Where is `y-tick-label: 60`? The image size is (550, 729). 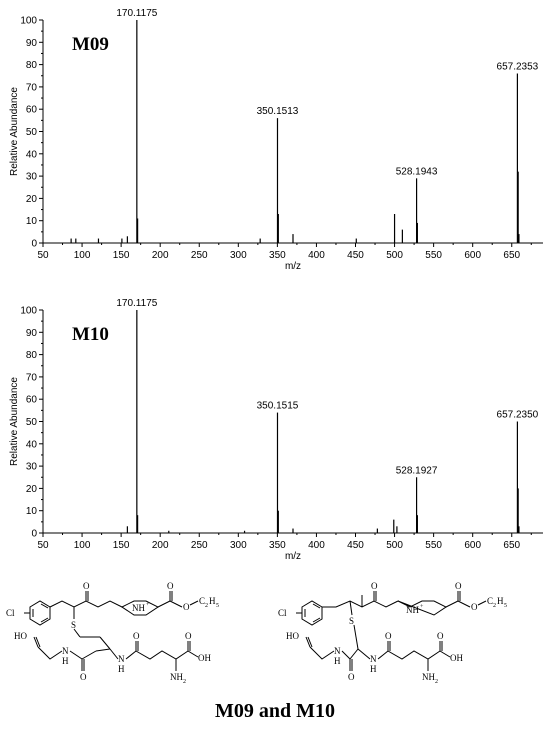
y-tick-label: 60 is located at coordinates (32, 110).